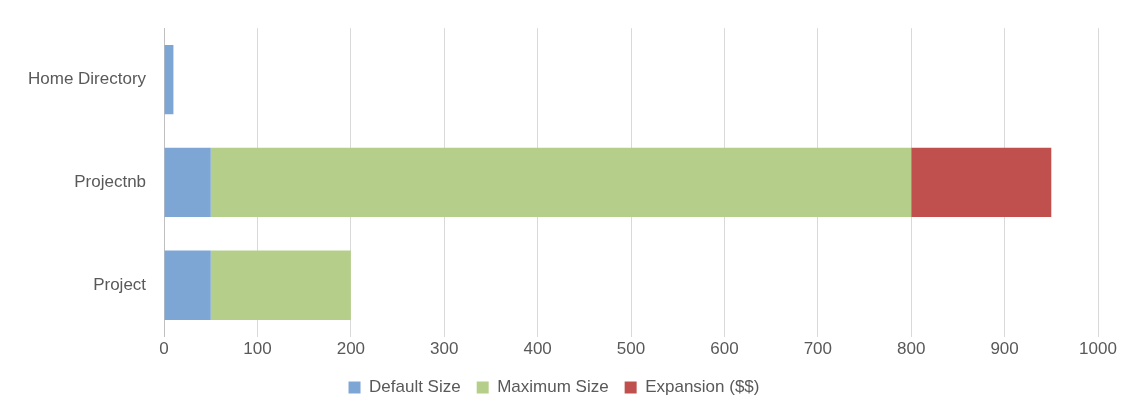 This screenshot has width=1130, height=406. I want to click on y-tick-label: Project, so click(120, 284).